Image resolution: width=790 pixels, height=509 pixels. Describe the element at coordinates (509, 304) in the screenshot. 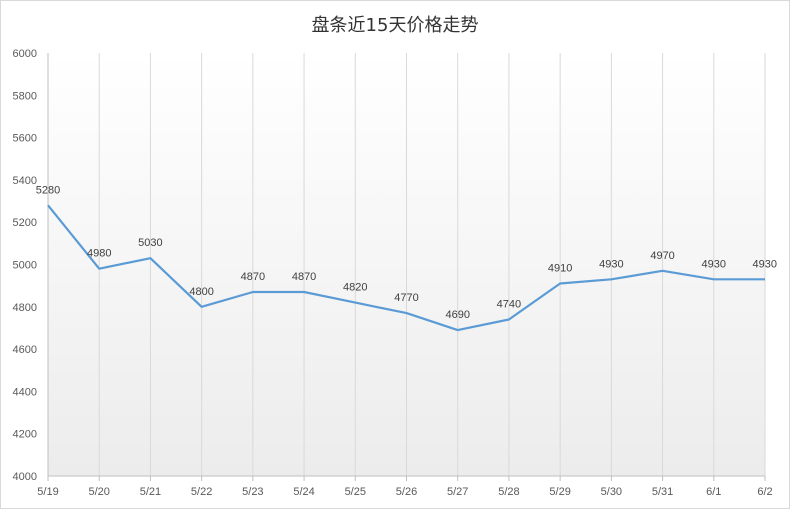

I see `data-label: 4740` at that location.